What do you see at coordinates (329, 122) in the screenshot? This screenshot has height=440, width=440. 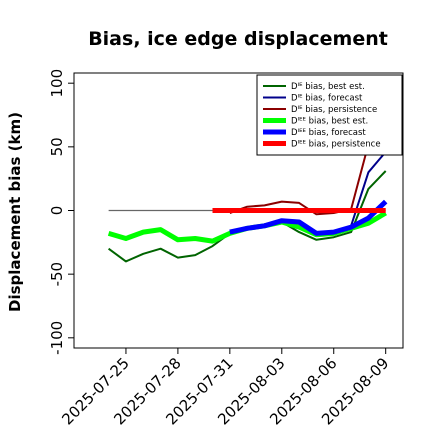 I see `legend-label-4: Dᴵᴱᴱ bias, best est.` at bounding box center [329, 122].